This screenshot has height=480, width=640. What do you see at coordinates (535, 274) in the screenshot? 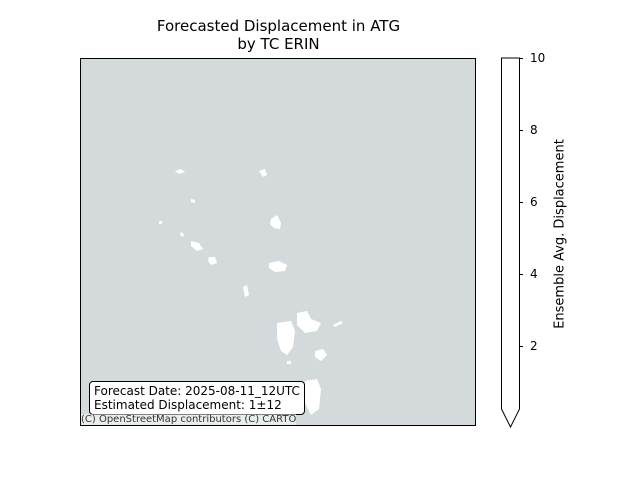
I see `colorbar-tick-4: 4` at bounding box center [535, 274].